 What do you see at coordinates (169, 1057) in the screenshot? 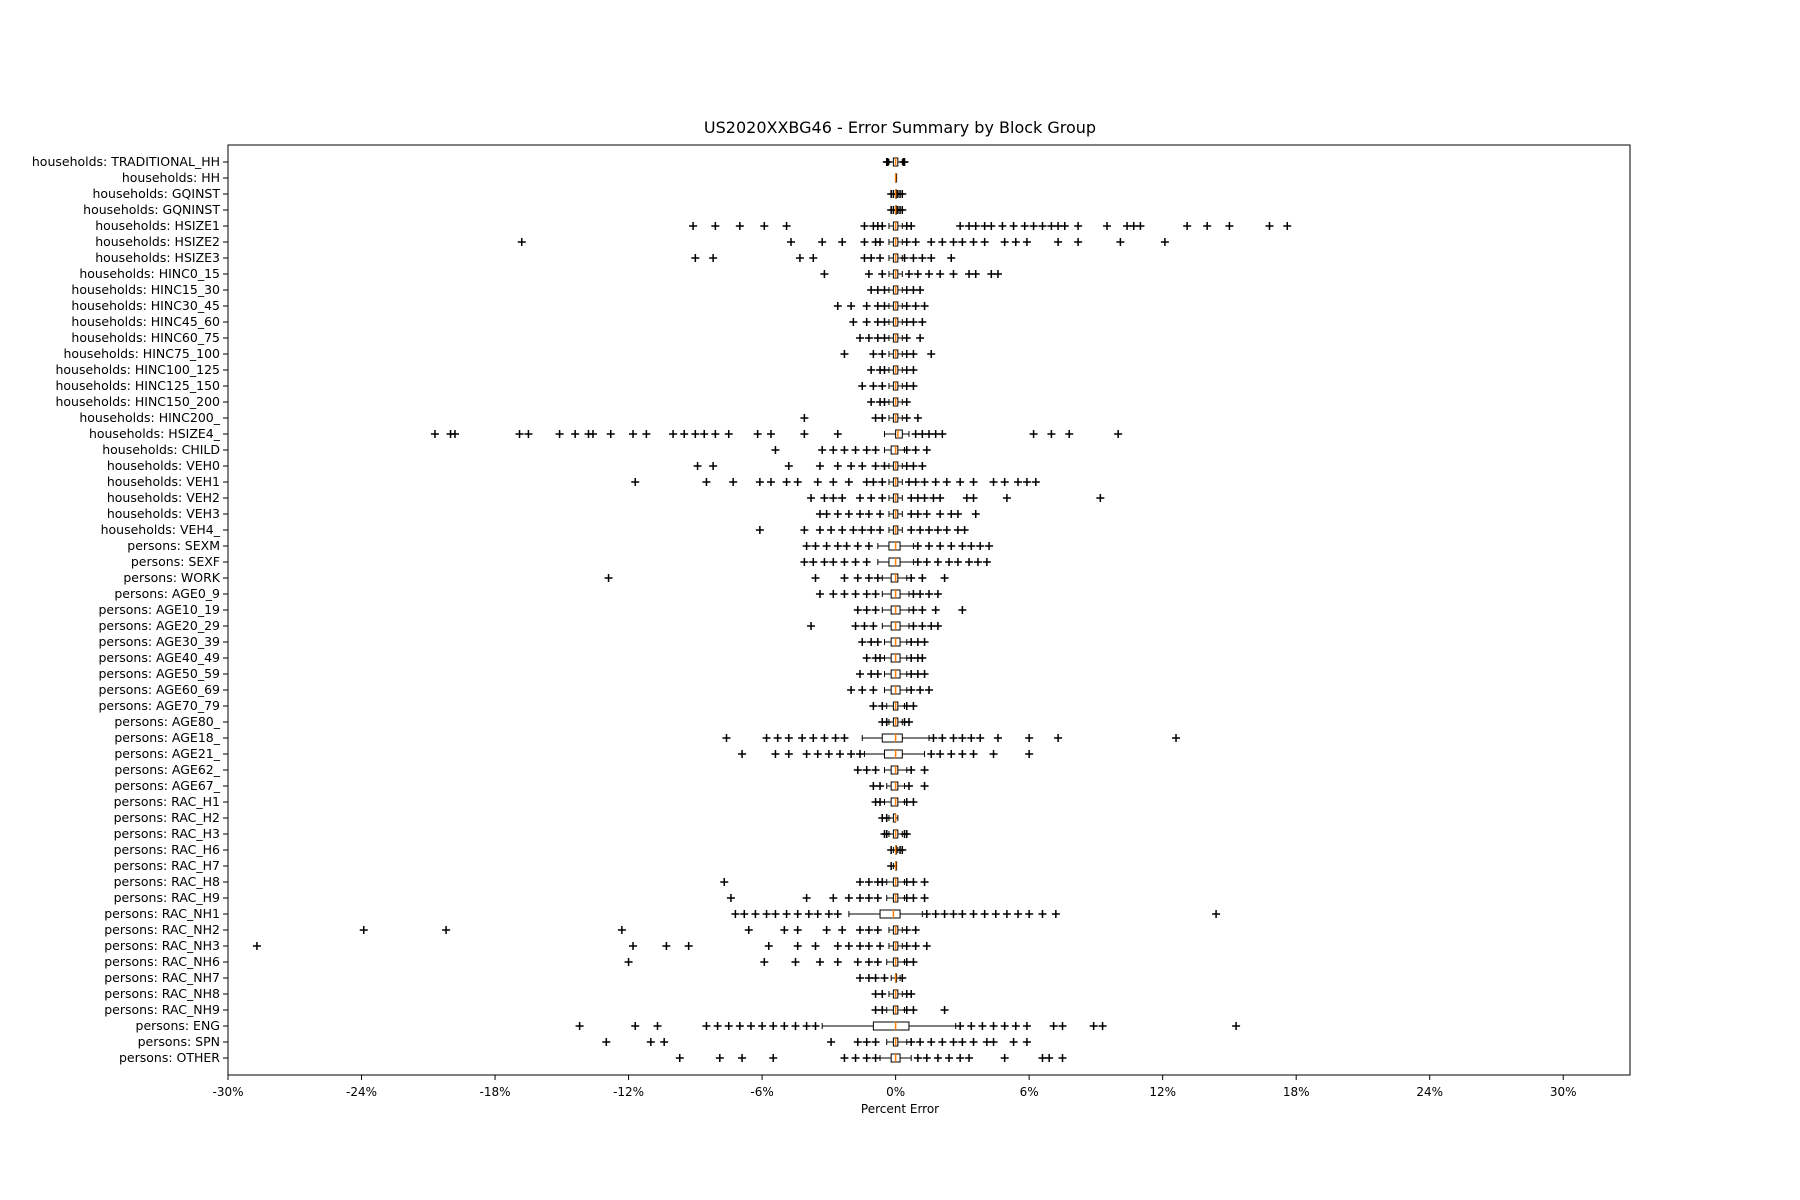
I see `y-tick-label: persons: OTHER` at bounding box center [169, 1057].